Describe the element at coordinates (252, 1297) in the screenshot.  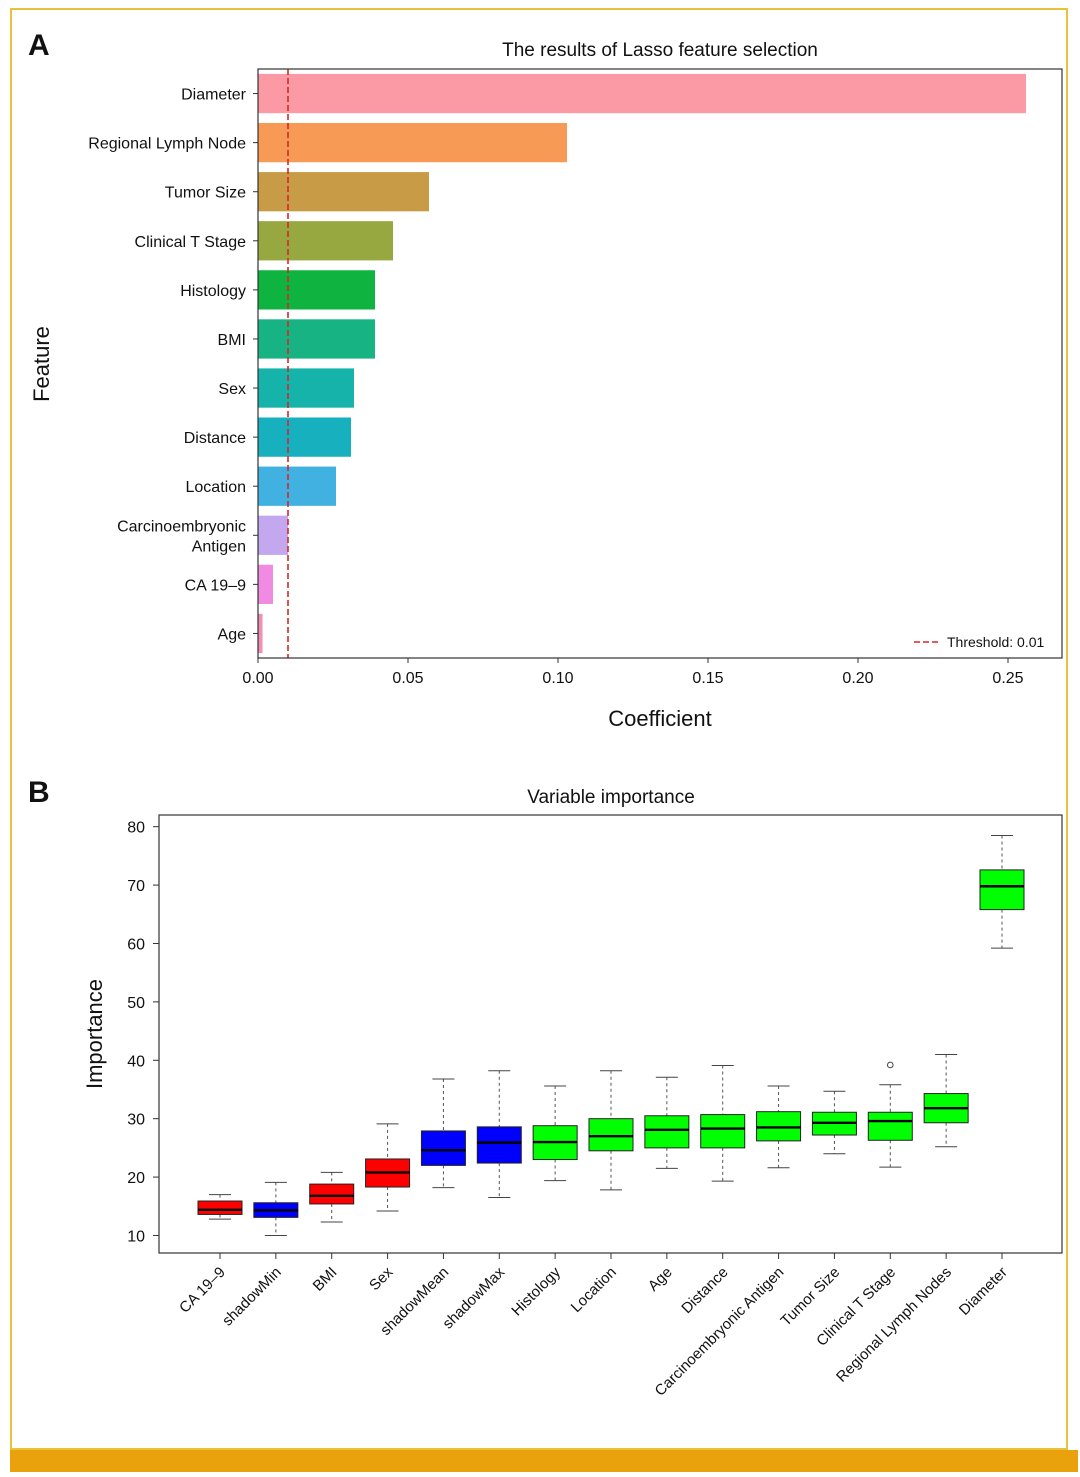
I see `xtick-label-shadowmin: shadowMin` at that location.